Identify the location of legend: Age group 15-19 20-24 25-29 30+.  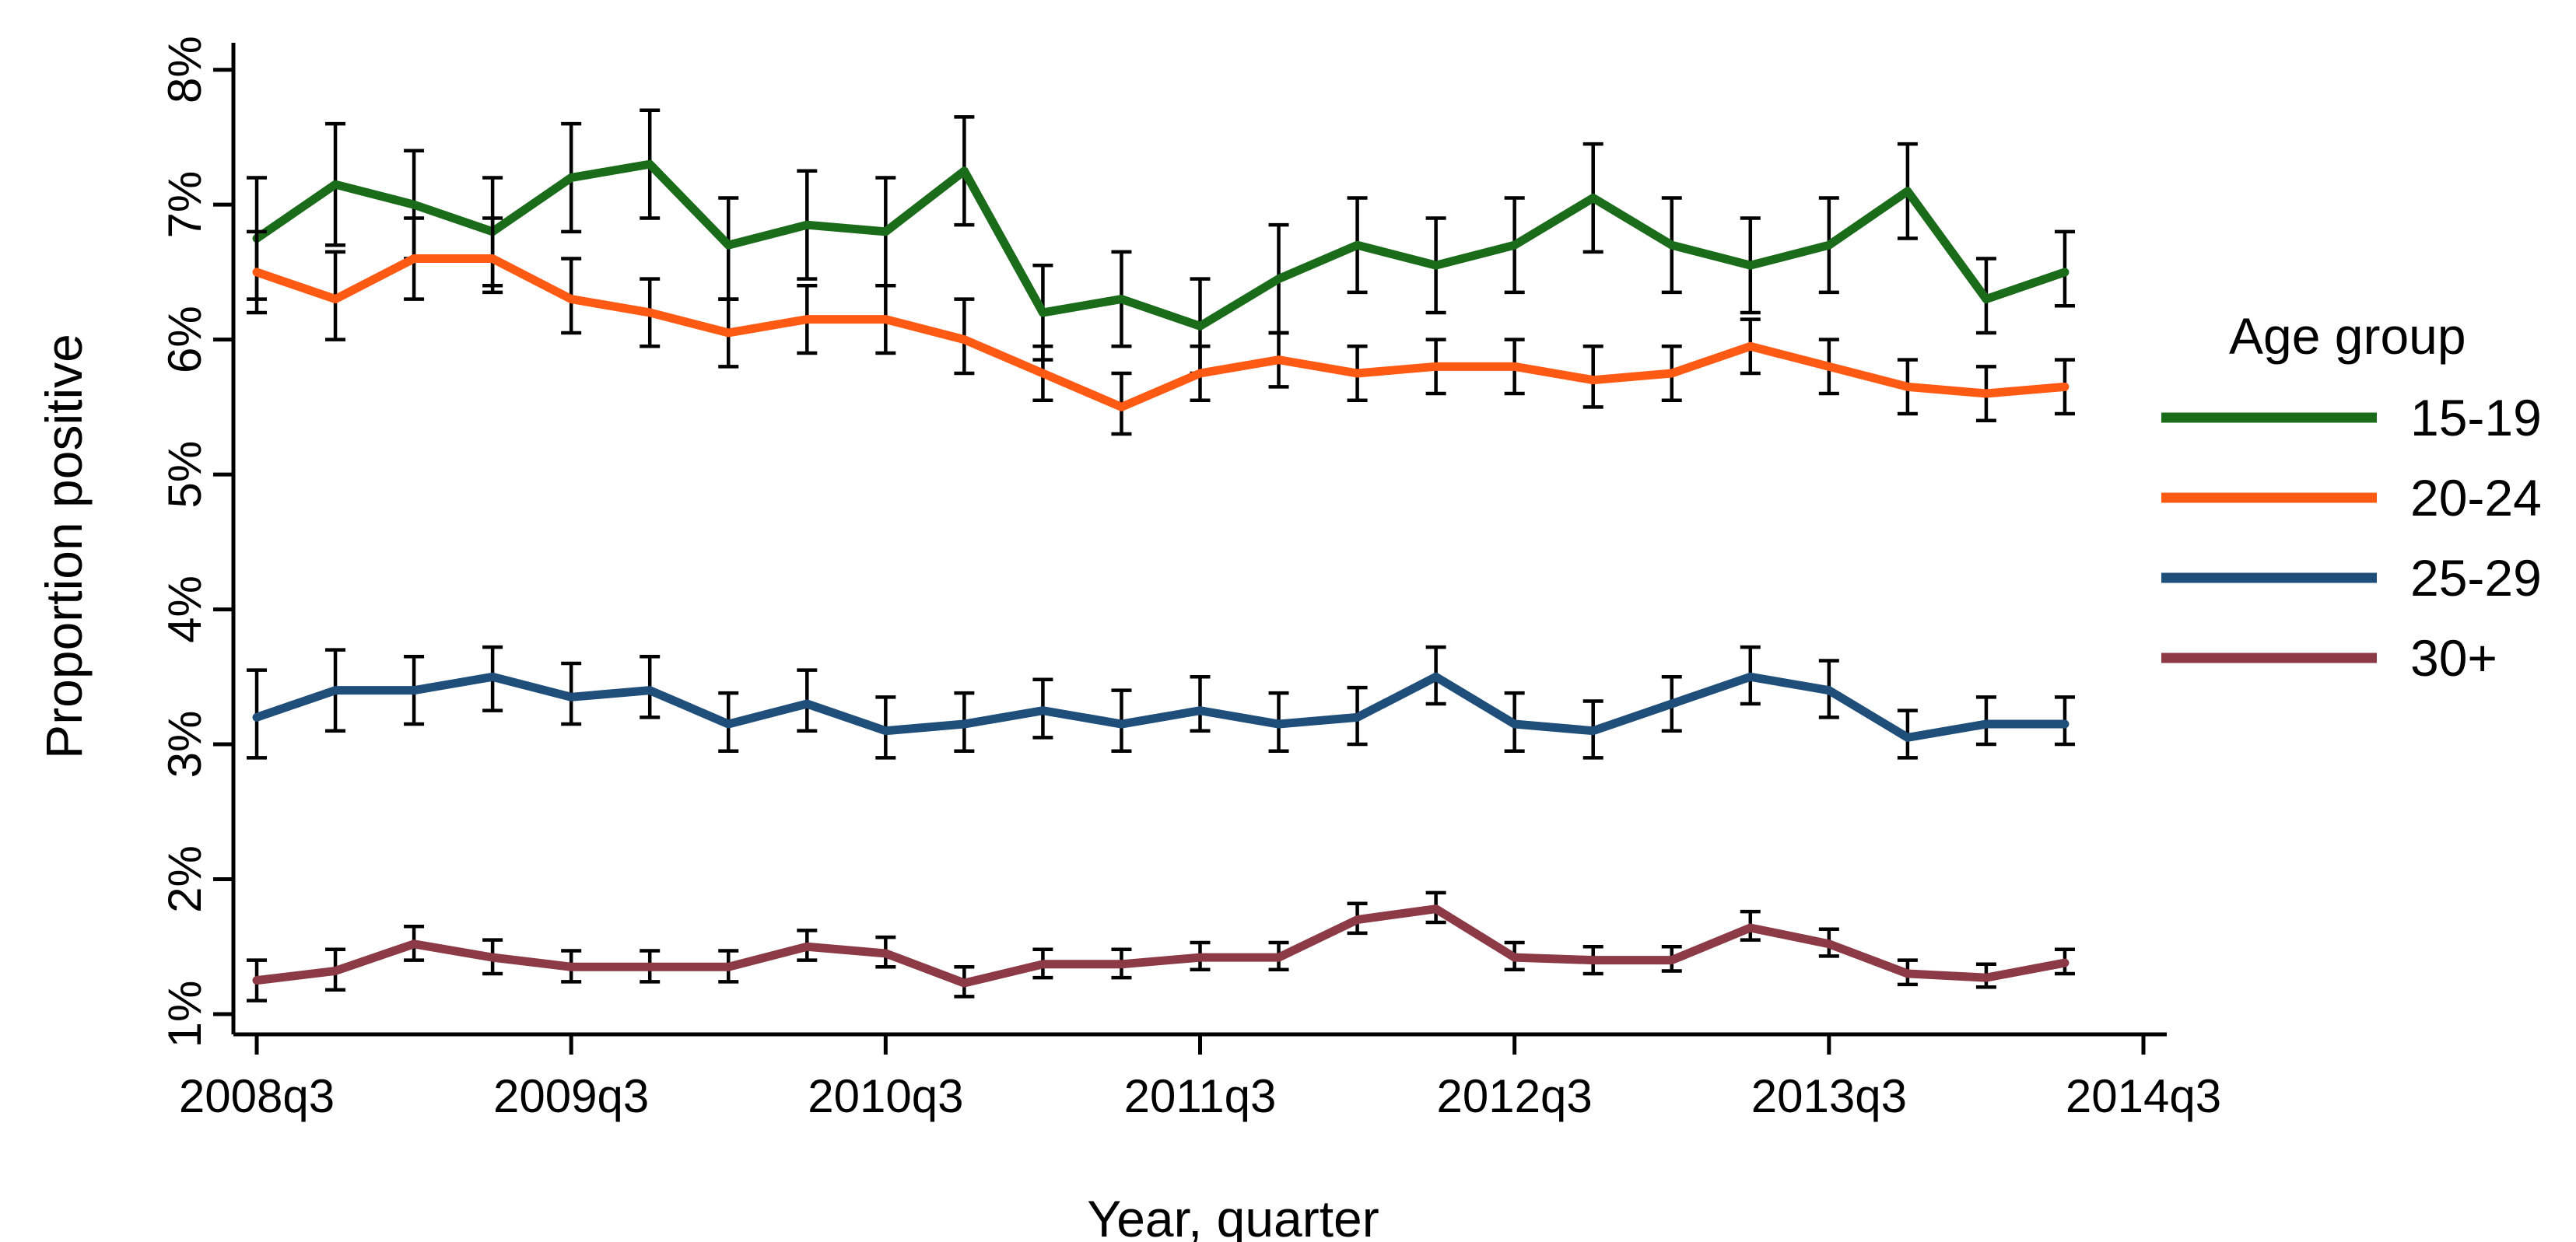
(2351, 497).